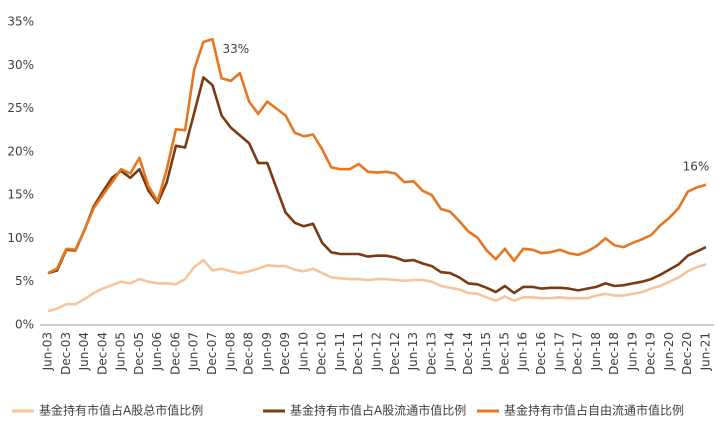  What do you see at coordinates (377, 285) in the screenshot?
I see `series-line` at bounding box center [377, 285].